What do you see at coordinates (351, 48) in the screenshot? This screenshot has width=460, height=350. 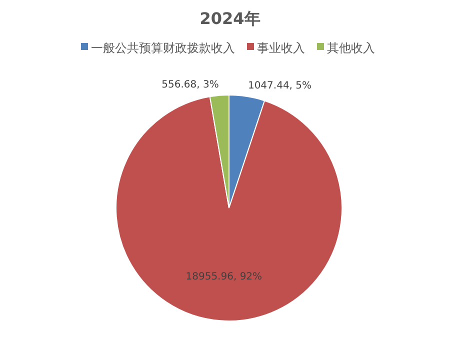 I see `legend-label: 其他收入` at bounding box center [351, 48].